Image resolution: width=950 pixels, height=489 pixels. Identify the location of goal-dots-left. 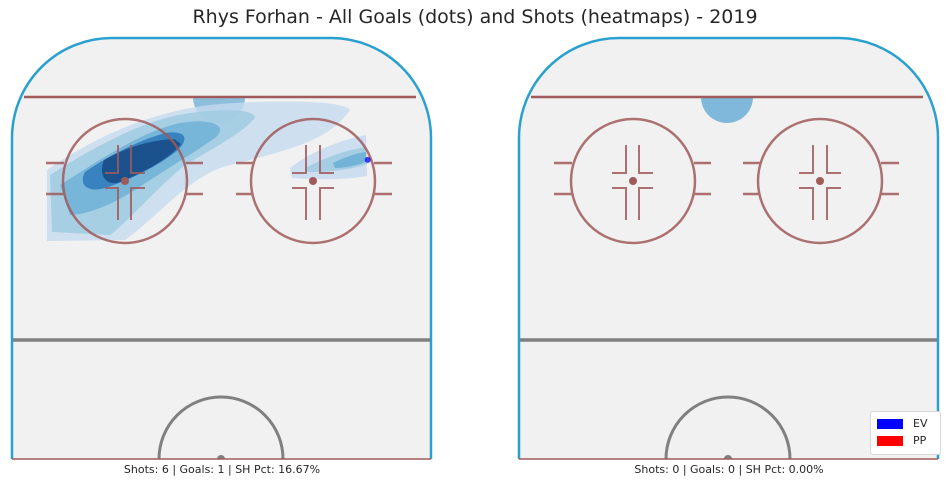
(367, 159).